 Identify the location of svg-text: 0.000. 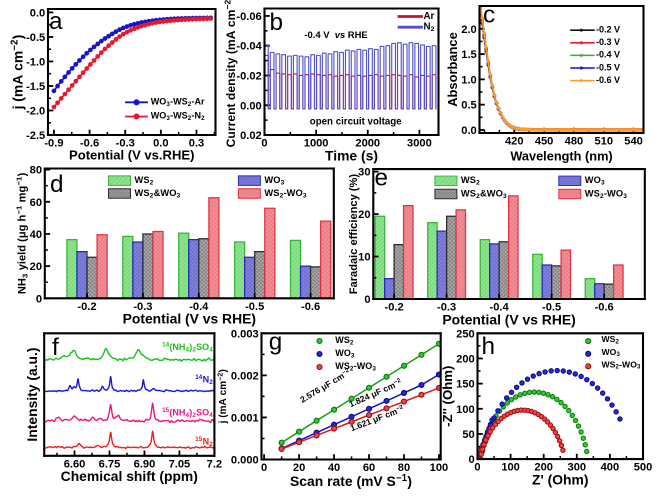
(245, 461).